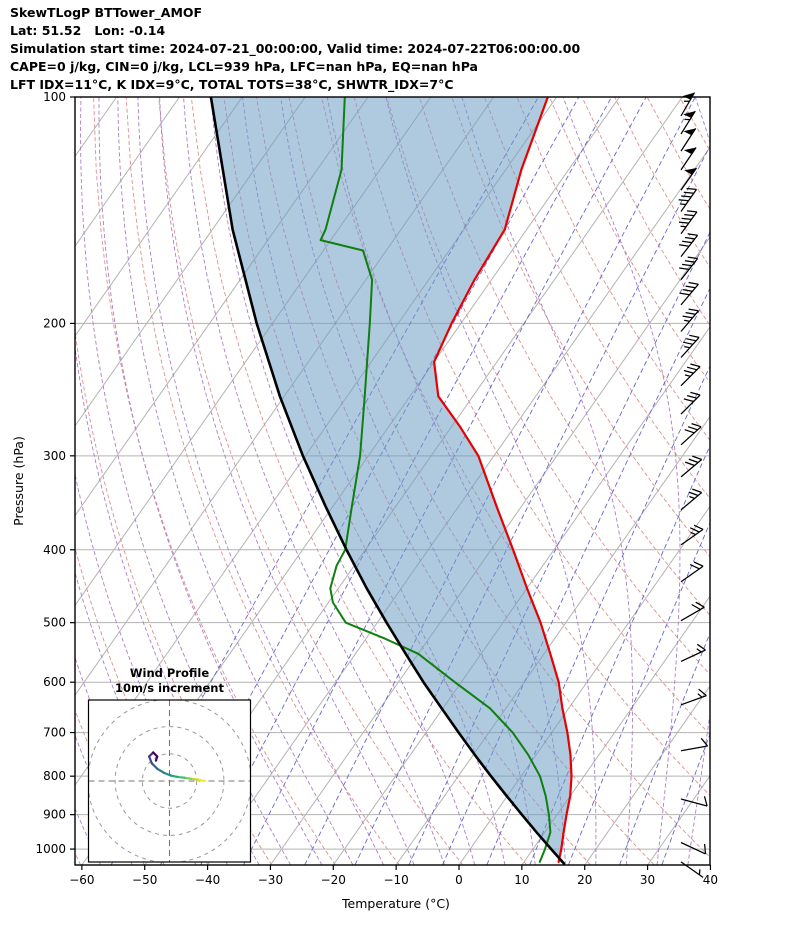  What do you see at coordinates (207, 880) in the screenshot?
I see `svg-text: −40` at bounding box center [207, 880].